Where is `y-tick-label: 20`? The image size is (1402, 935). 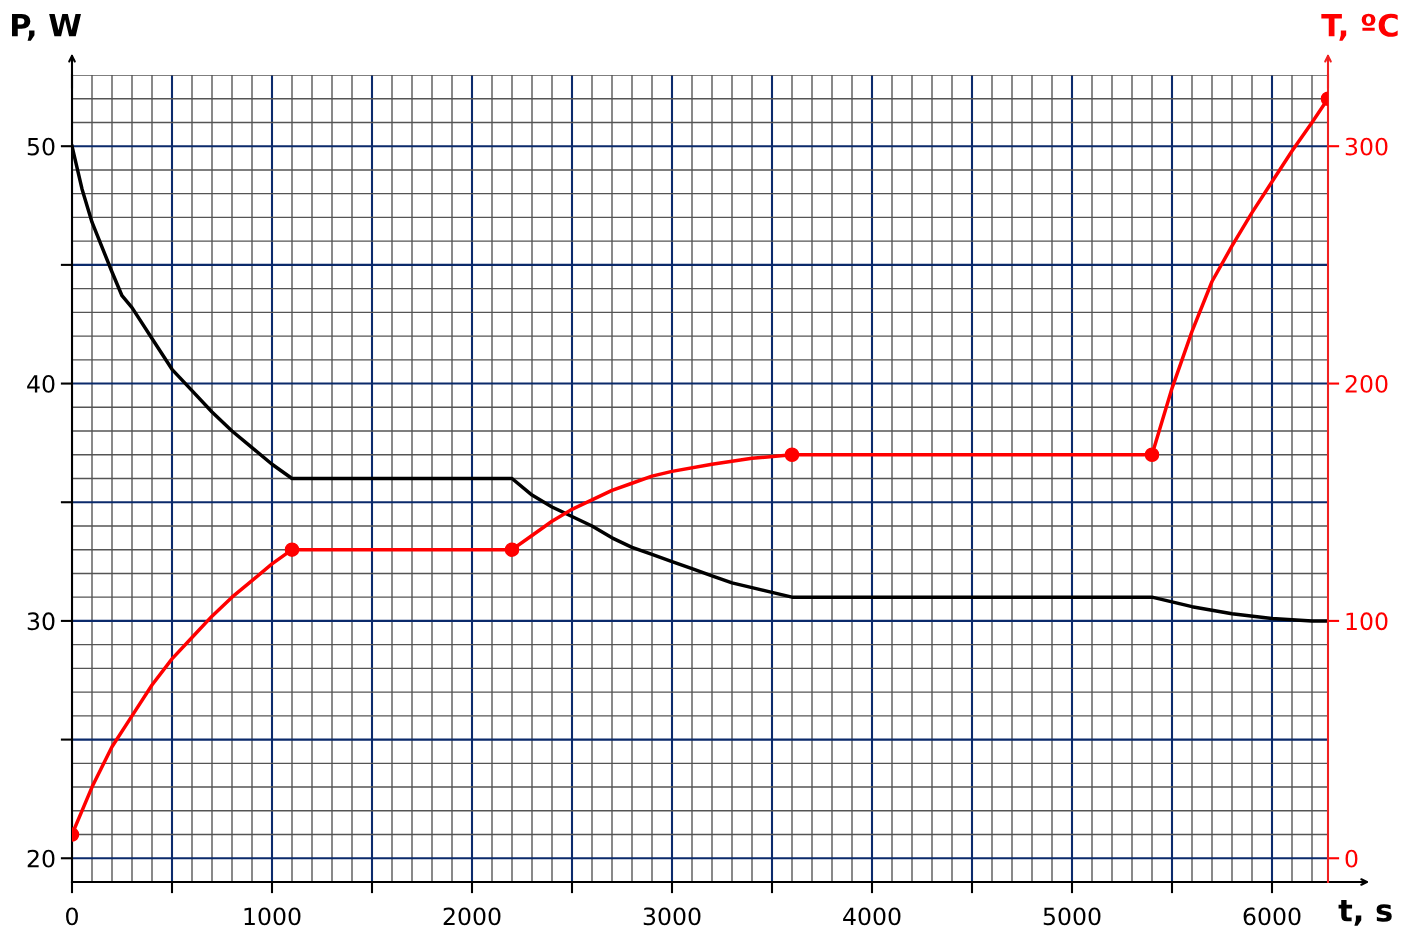
y-tick-label: 20 is located at coordinates (41, 858).